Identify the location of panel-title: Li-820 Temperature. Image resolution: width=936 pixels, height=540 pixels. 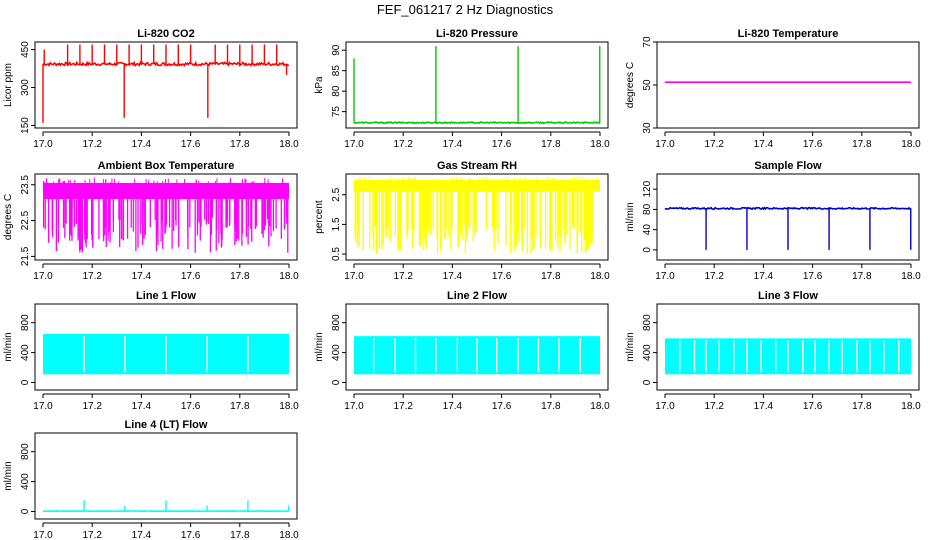
(788, 34).